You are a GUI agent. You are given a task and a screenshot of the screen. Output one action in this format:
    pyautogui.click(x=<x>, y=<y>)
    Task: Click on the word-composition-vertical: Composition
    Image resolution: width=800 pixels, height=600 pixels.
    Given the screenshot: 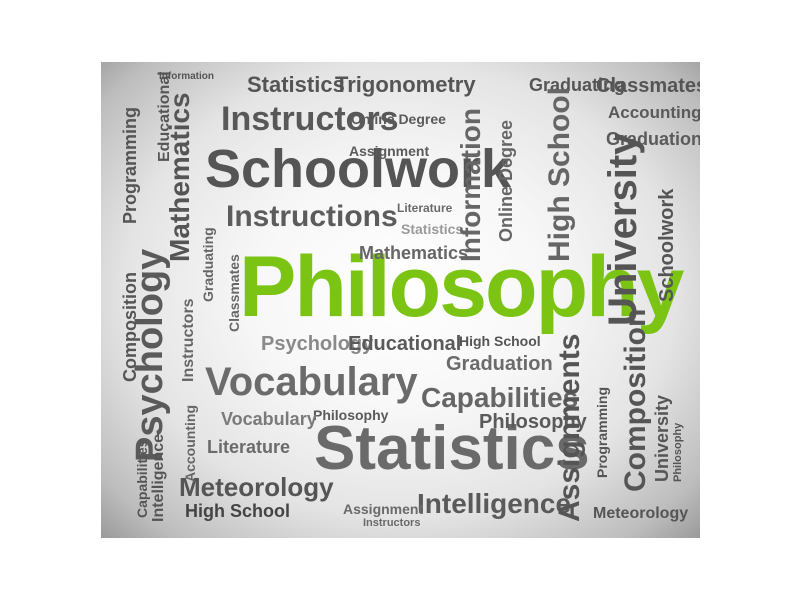 What is the action you would take?
    pyautogui.click(x=130, y=327)
    